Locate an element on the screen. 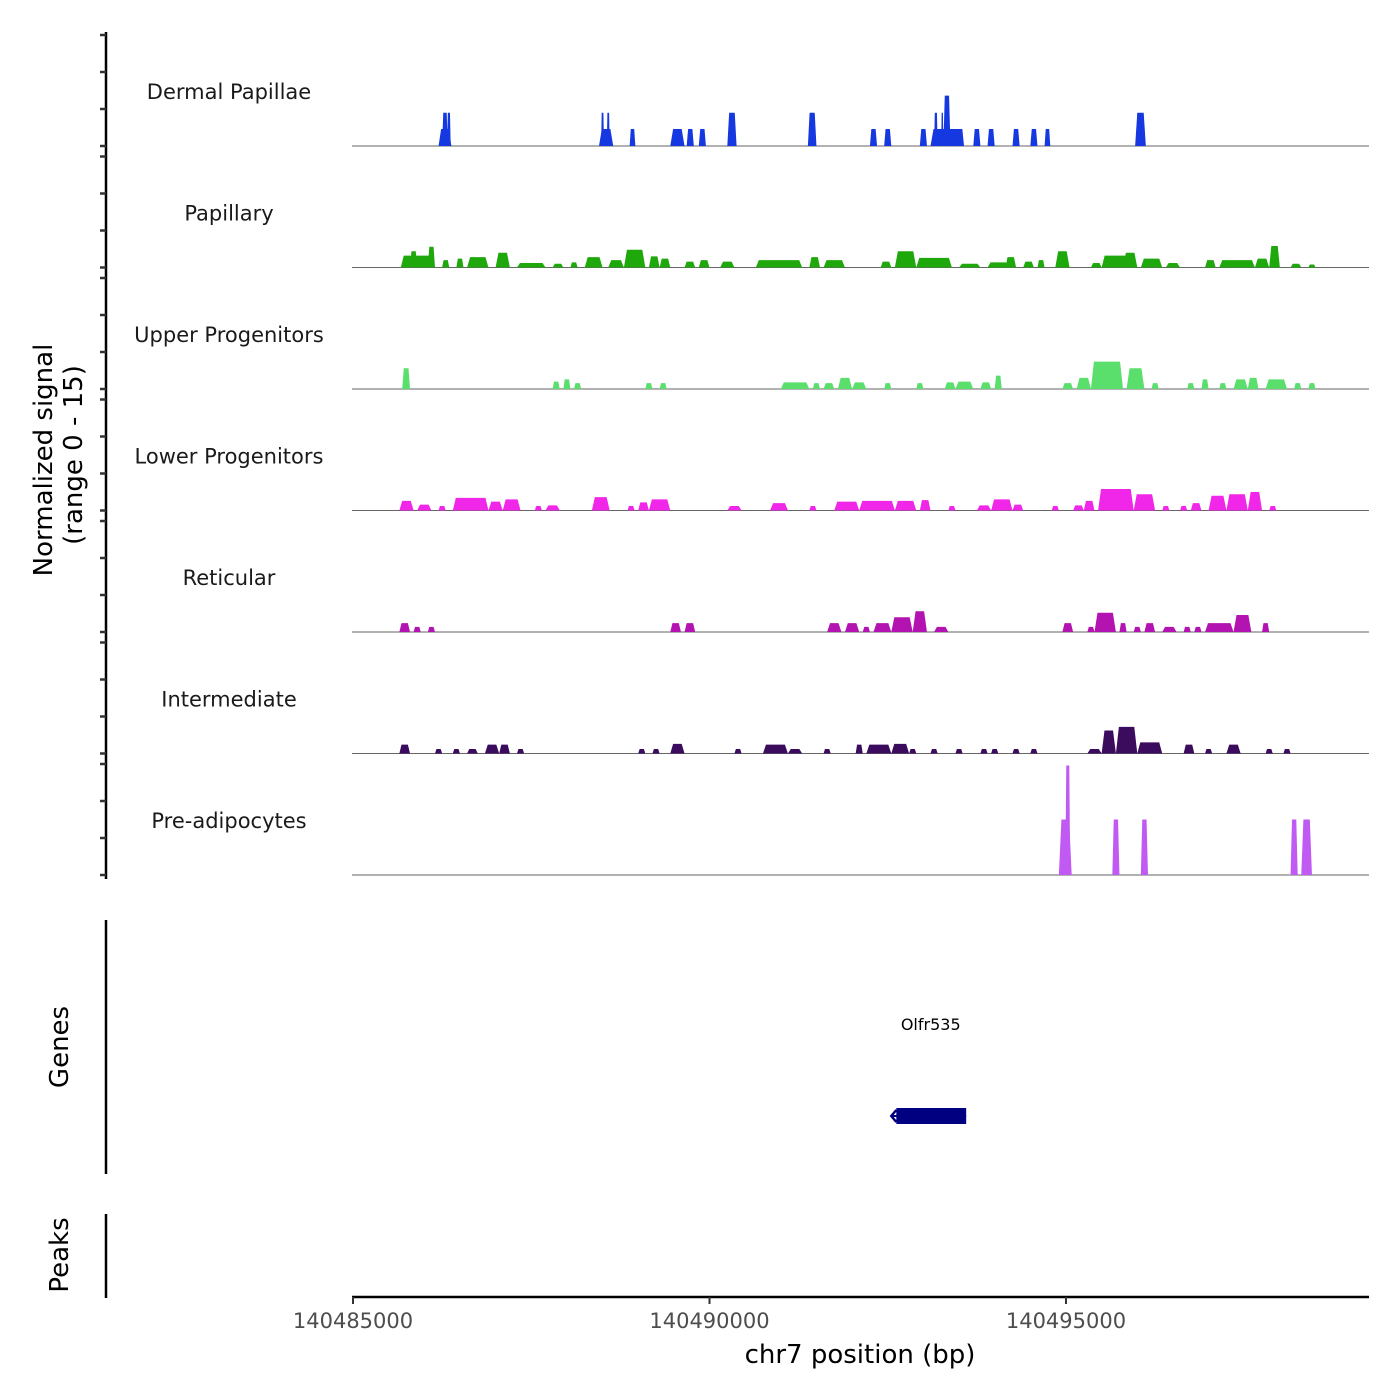  y-axis-ticks is located at coordinates (103, 455).